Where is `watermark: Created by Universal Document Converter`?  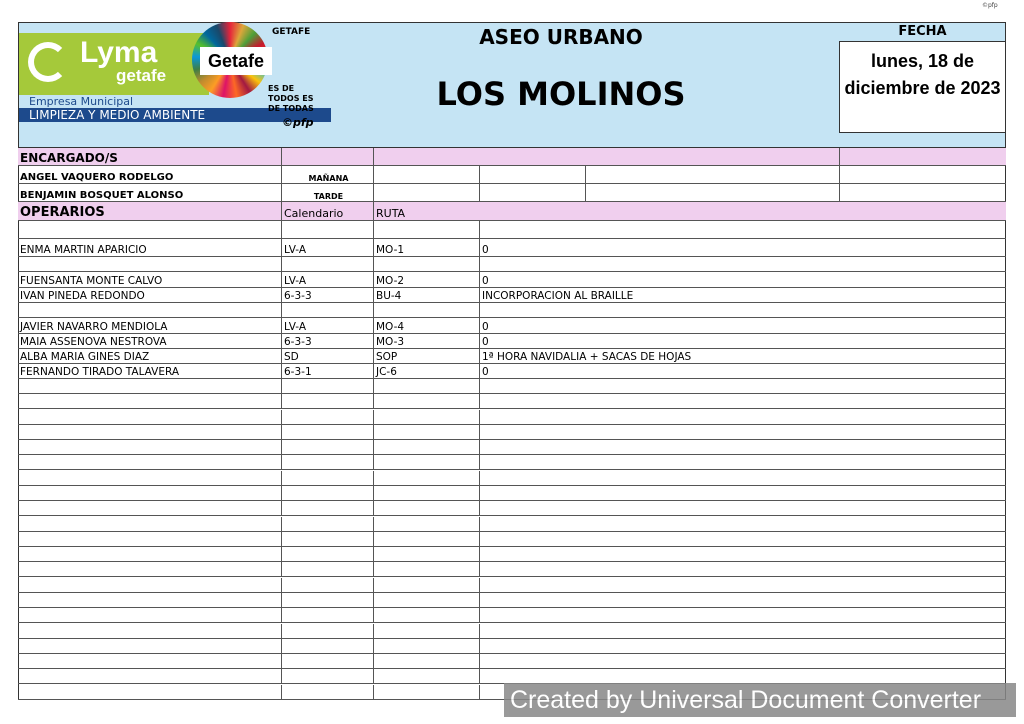 watermark: Created by Universal Document Converter is located at coordinates (760, 700).